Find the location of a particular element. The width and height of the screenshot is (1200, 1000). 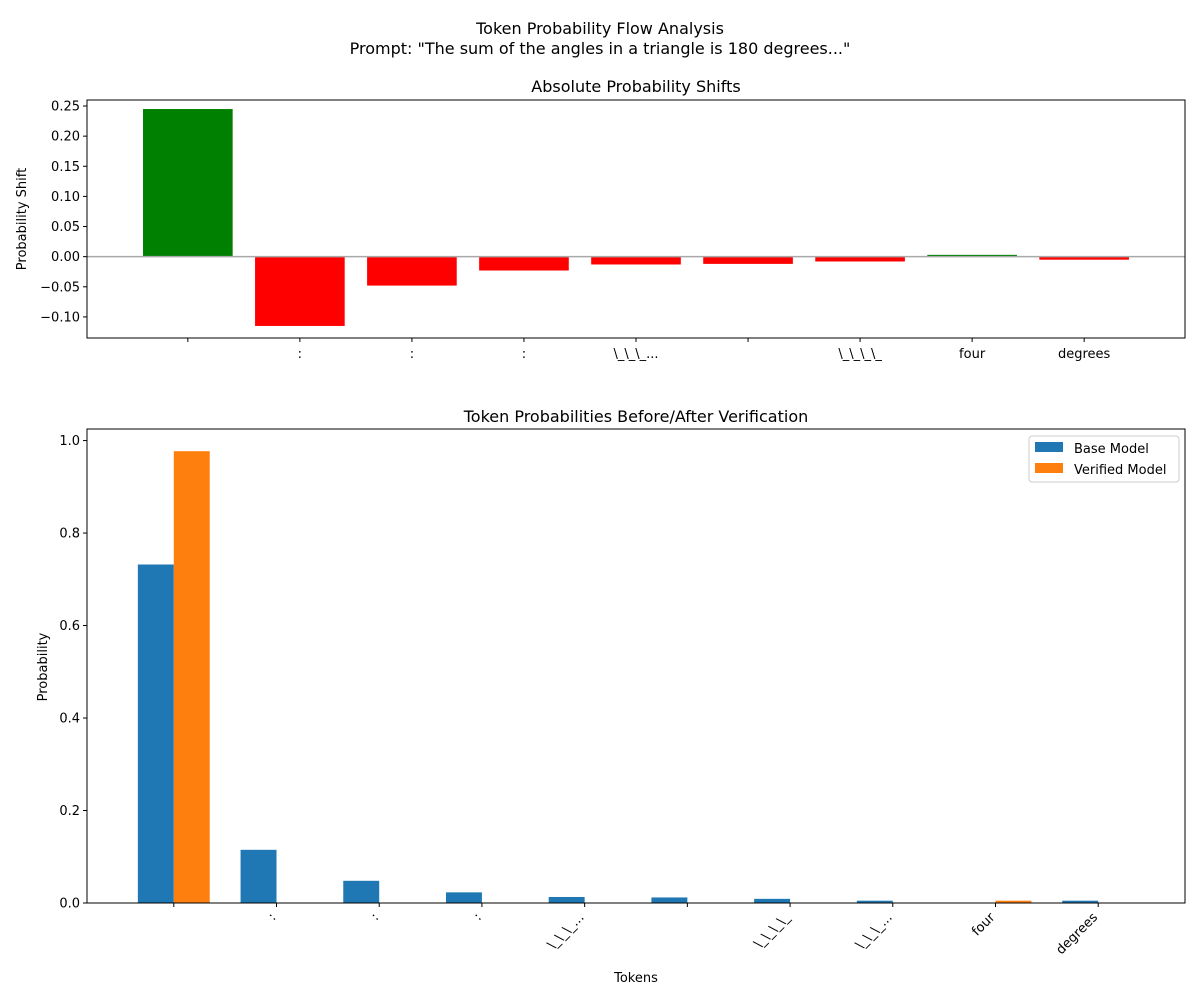

legend-frame is located at coordinates (1104, 459).